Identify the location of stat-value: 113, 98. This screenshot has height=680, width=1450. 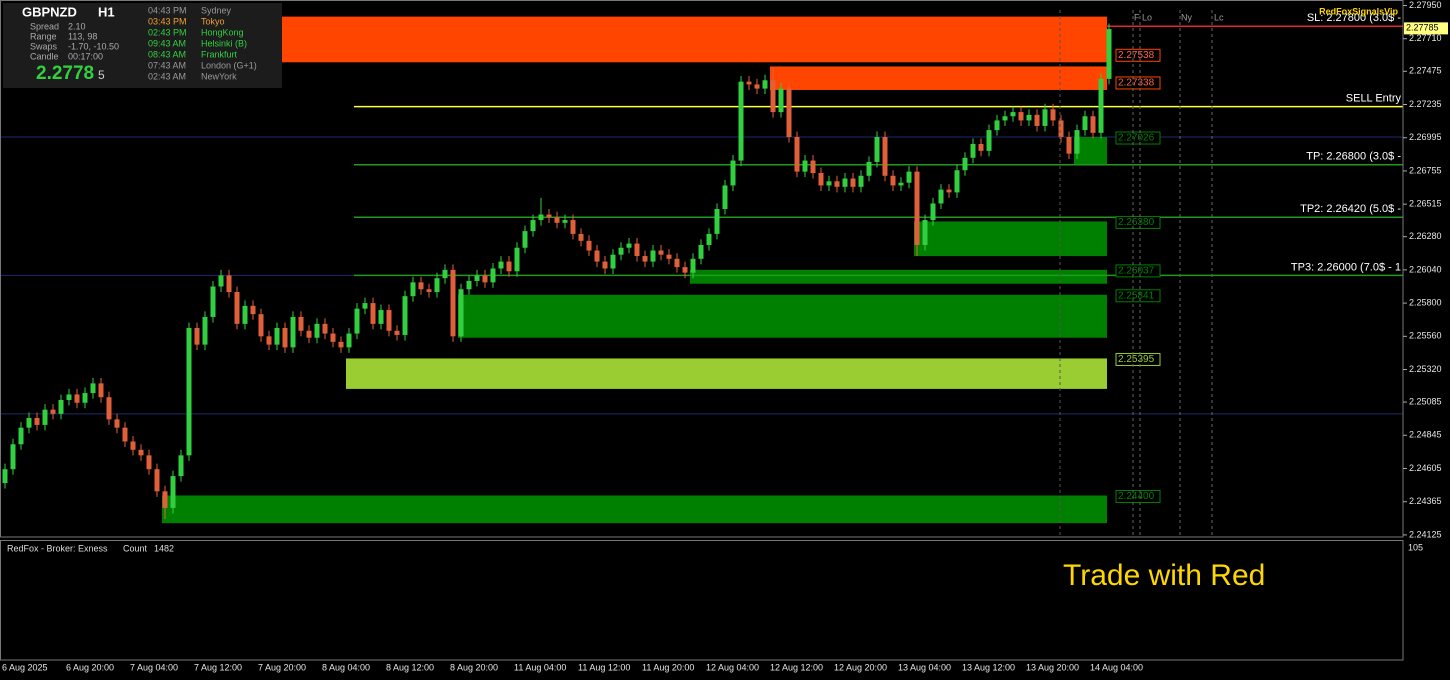
(82, 36).